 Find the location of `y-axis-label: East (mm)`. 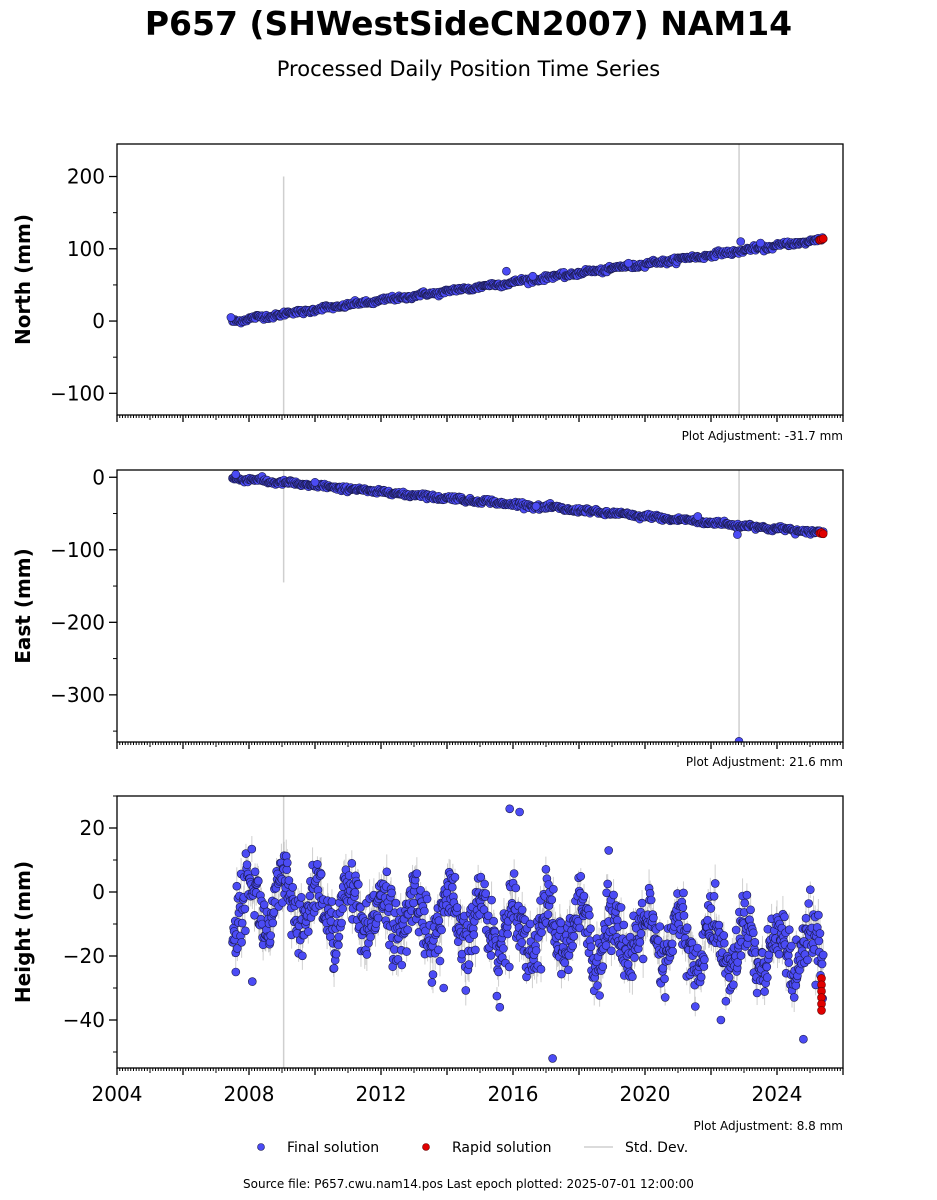

y-axis-label: East (mm) is located at coordinates (23, 606).